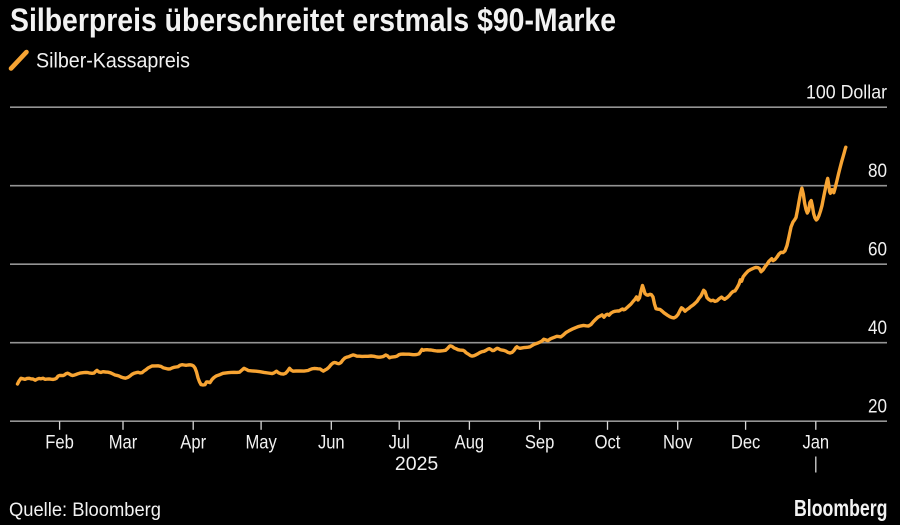 Image resolution: width=900 pixels, height=525 pixels. I want to click on svg-text: Bloomberg, so click(841, 508).